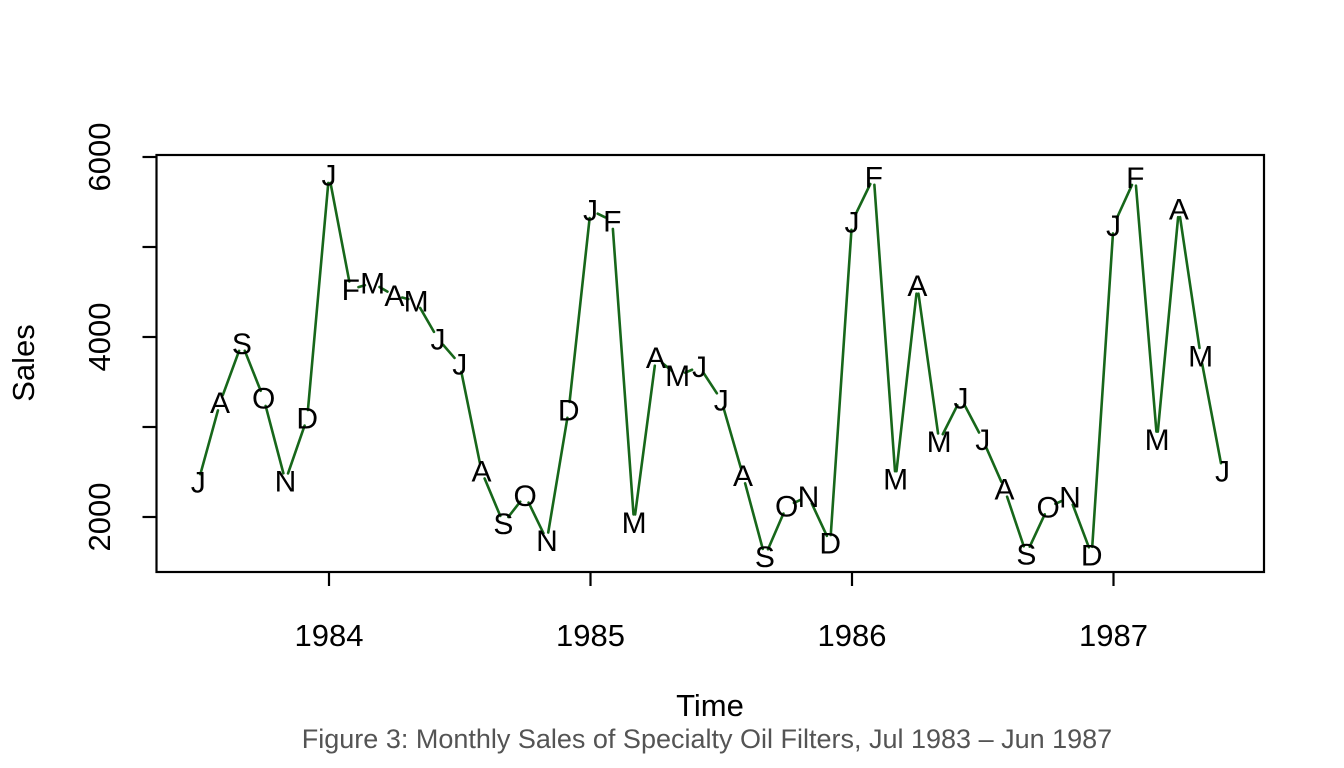 This screenshot has height=768, width=1344. Describe the element at coordinates (1113, 635) in the screenshot. I see `x-tick-label: 1987` at that location.